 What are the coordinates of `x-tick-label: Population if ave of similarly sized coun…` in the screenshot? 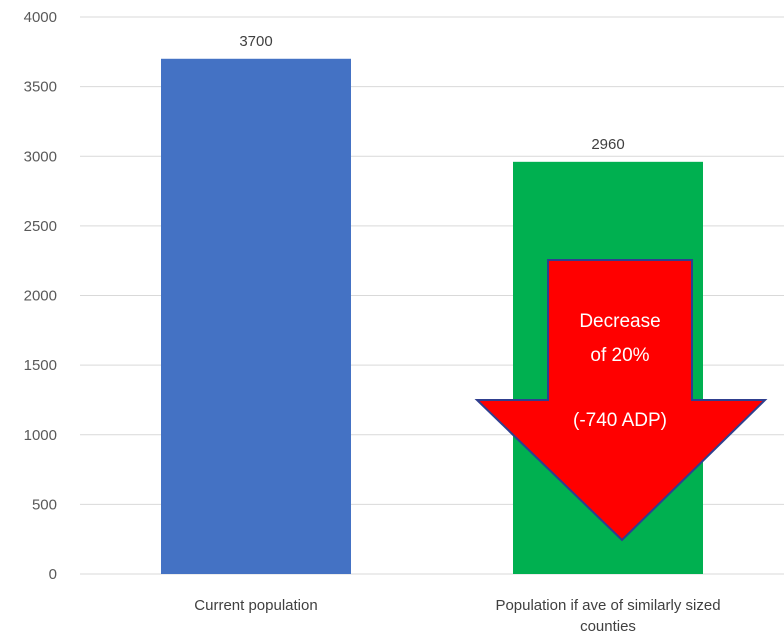 It's located at (607, 616).